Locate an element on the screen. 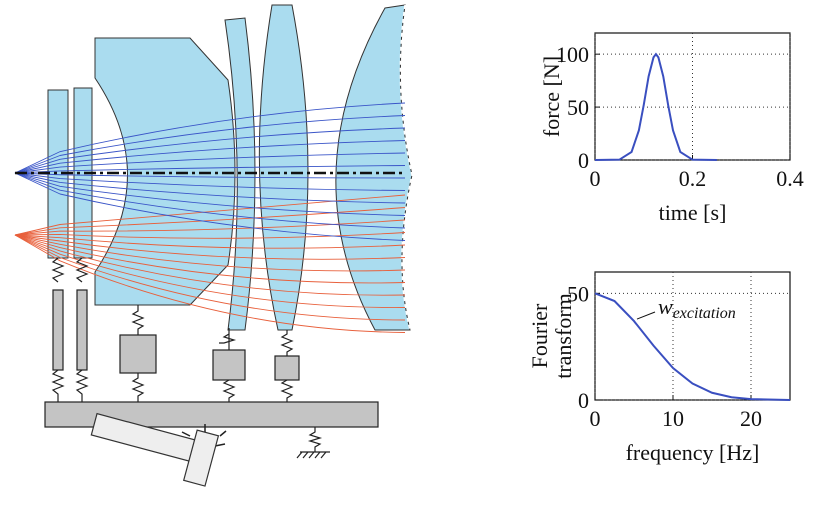 The width and height of the screenshot is (815, 506). annotation: wexcitation is located at coordinates (697, 308).